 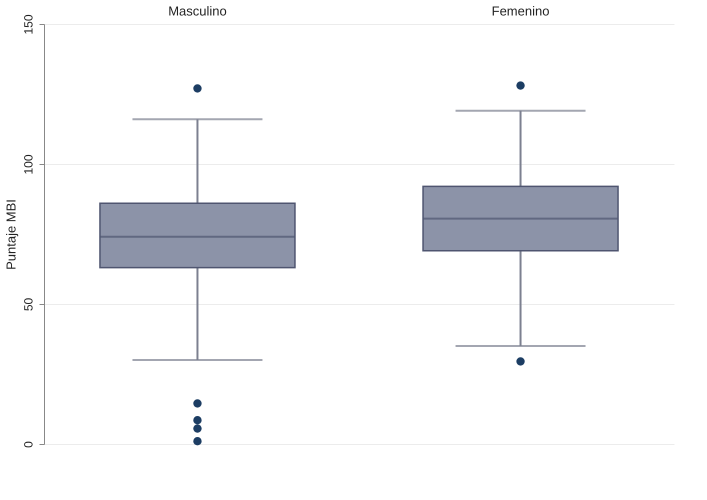 What do you see at coordinates (197, 11) in the screenshot?
I see `x-tick-label: Masculino` at bounding box center [197, 11].